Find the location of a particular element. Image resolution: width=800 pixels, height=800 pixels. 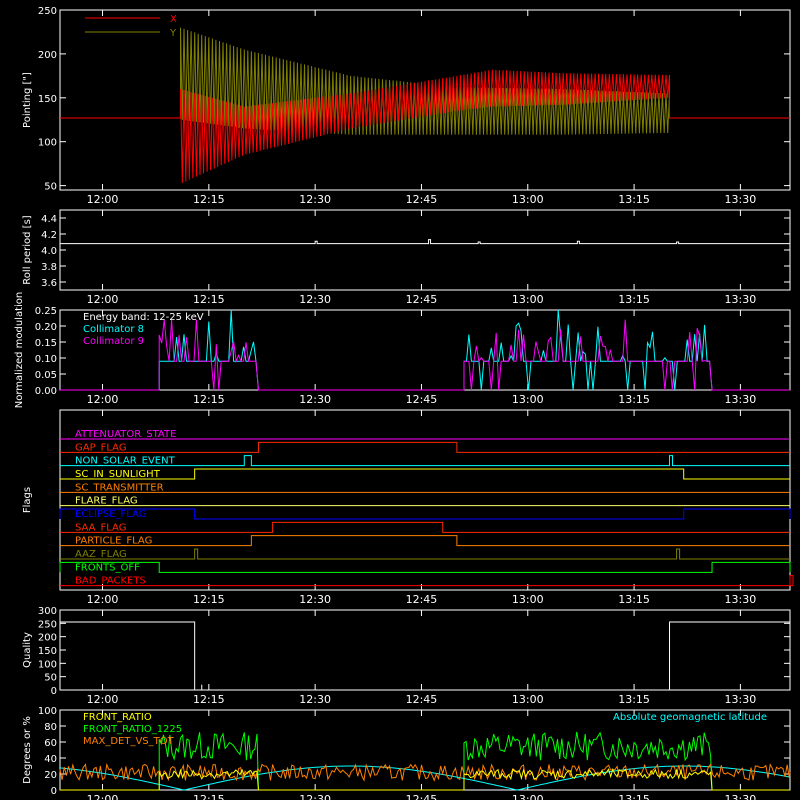

y-tick-label: 60 is located at coordinates (50, 743).